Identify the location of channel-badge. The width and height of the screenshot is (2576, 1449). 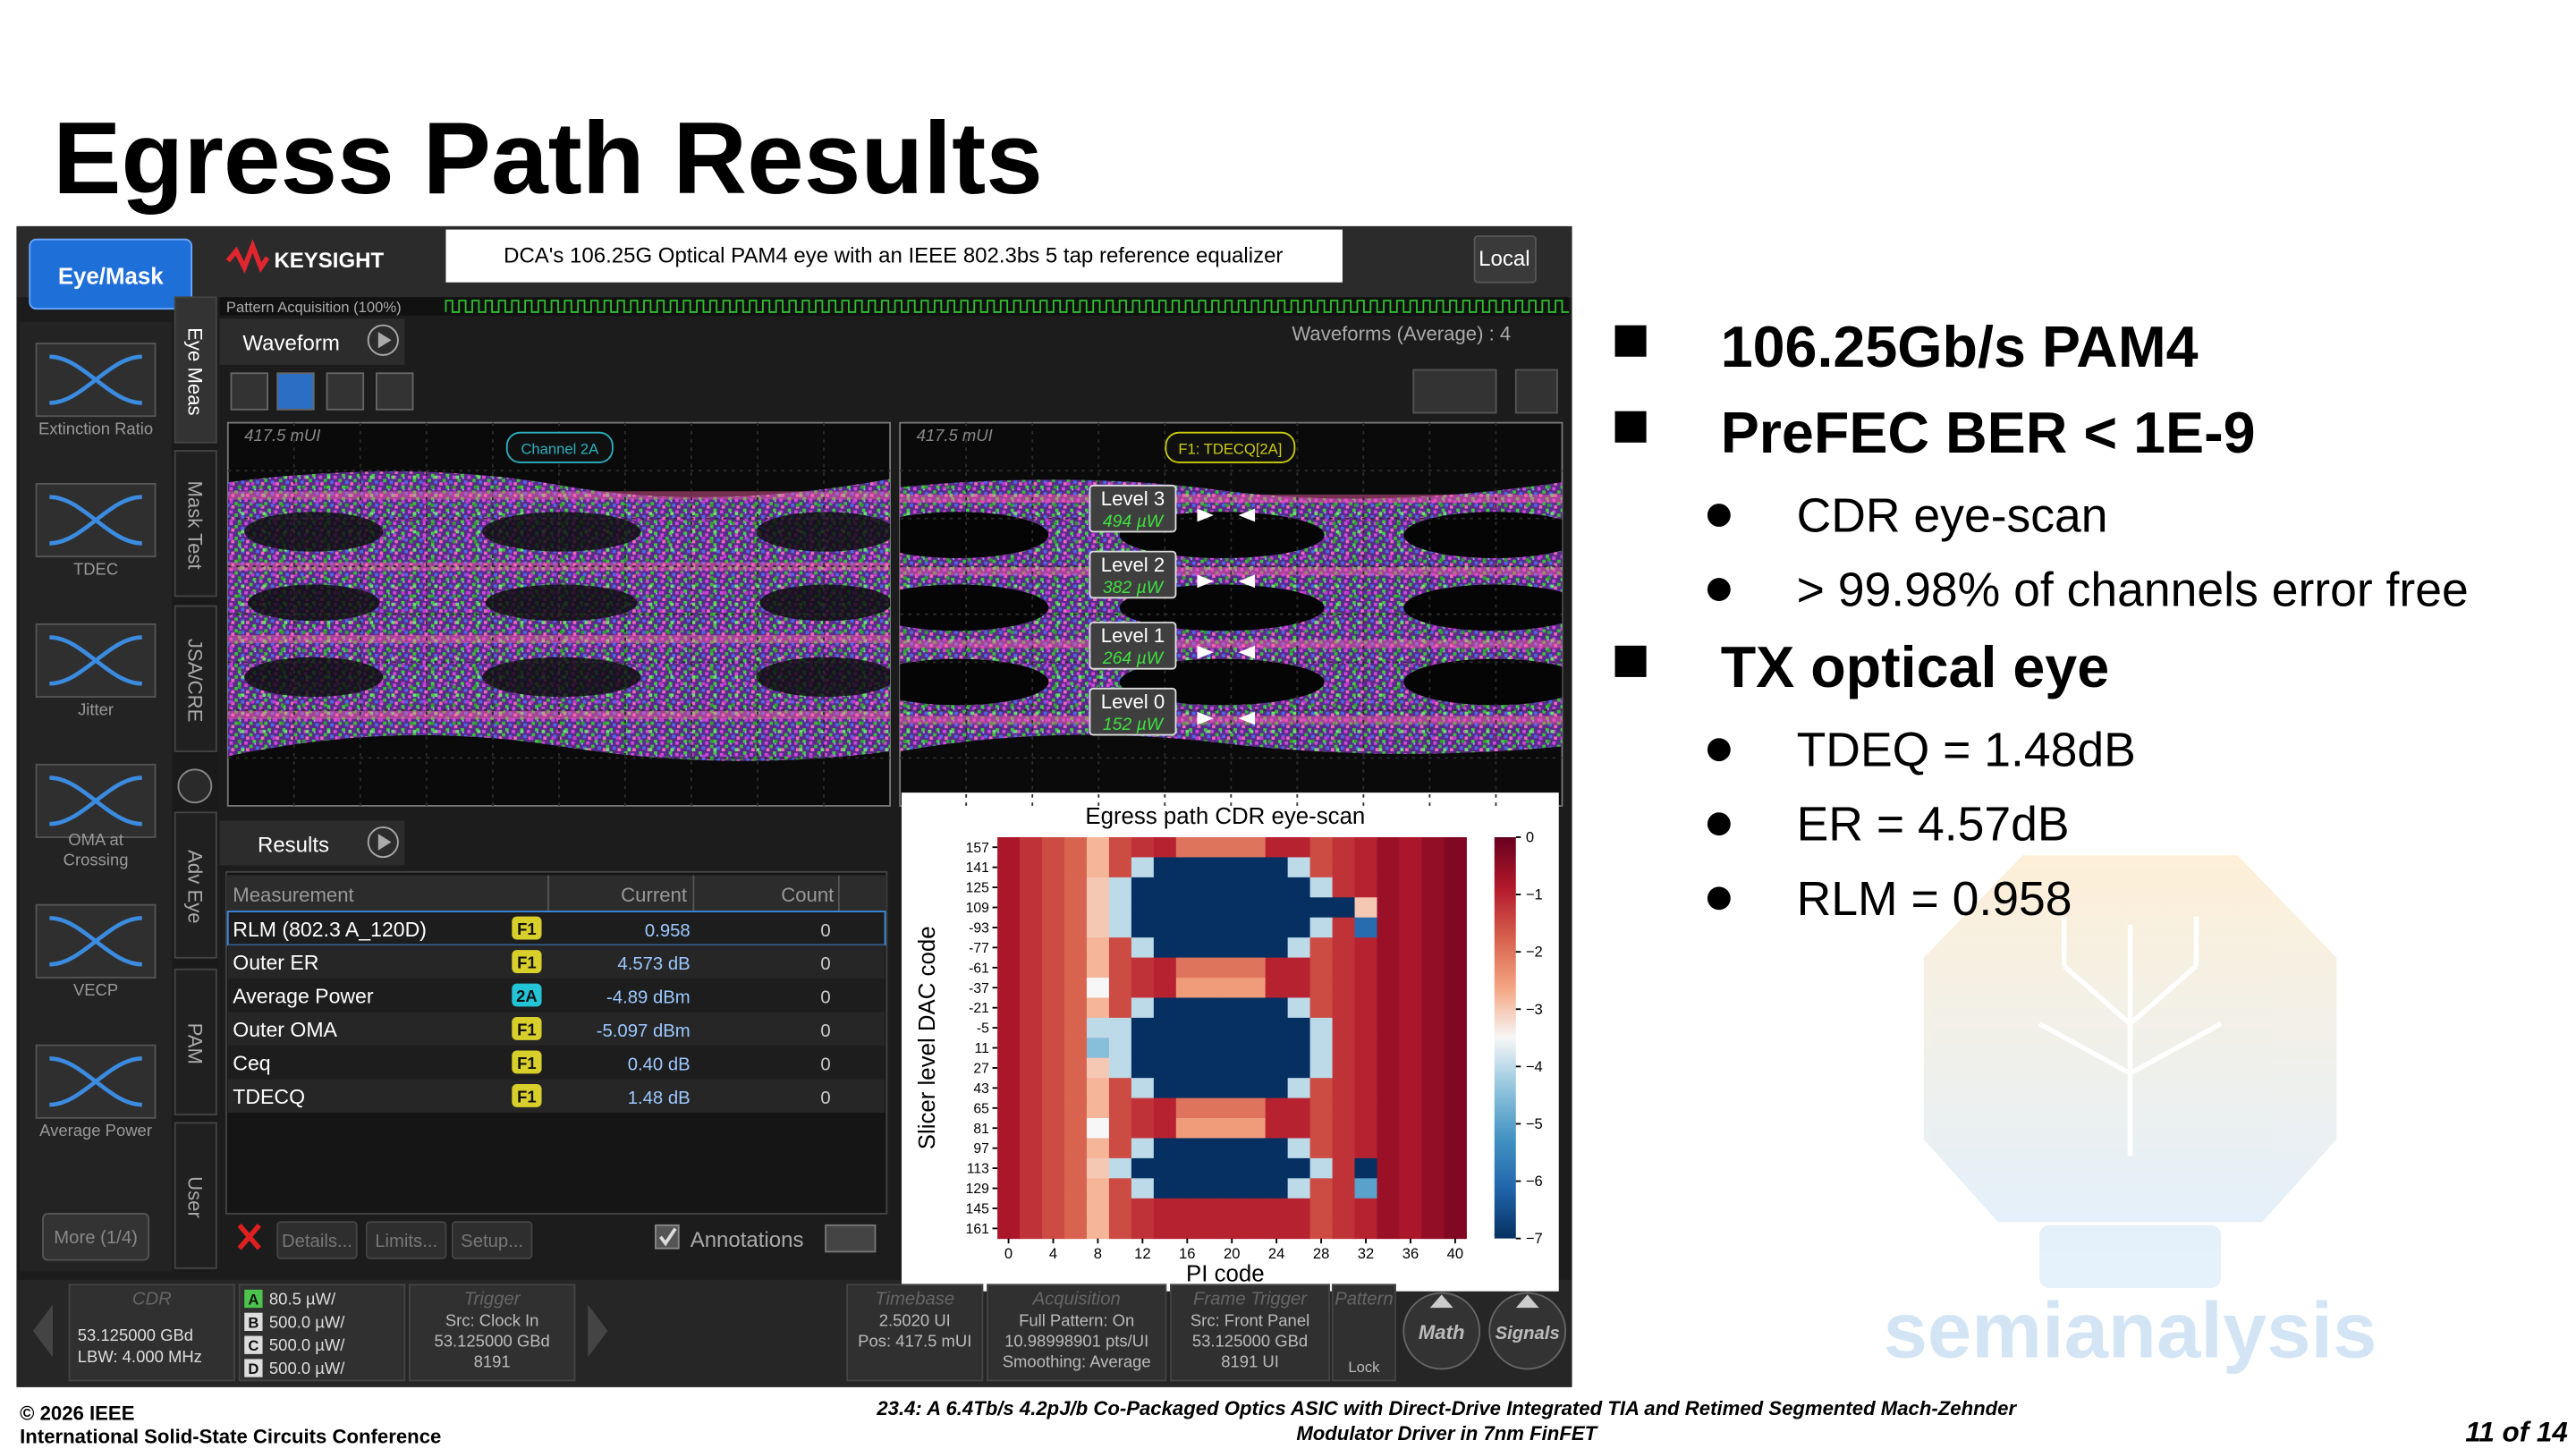
(253, 1321).